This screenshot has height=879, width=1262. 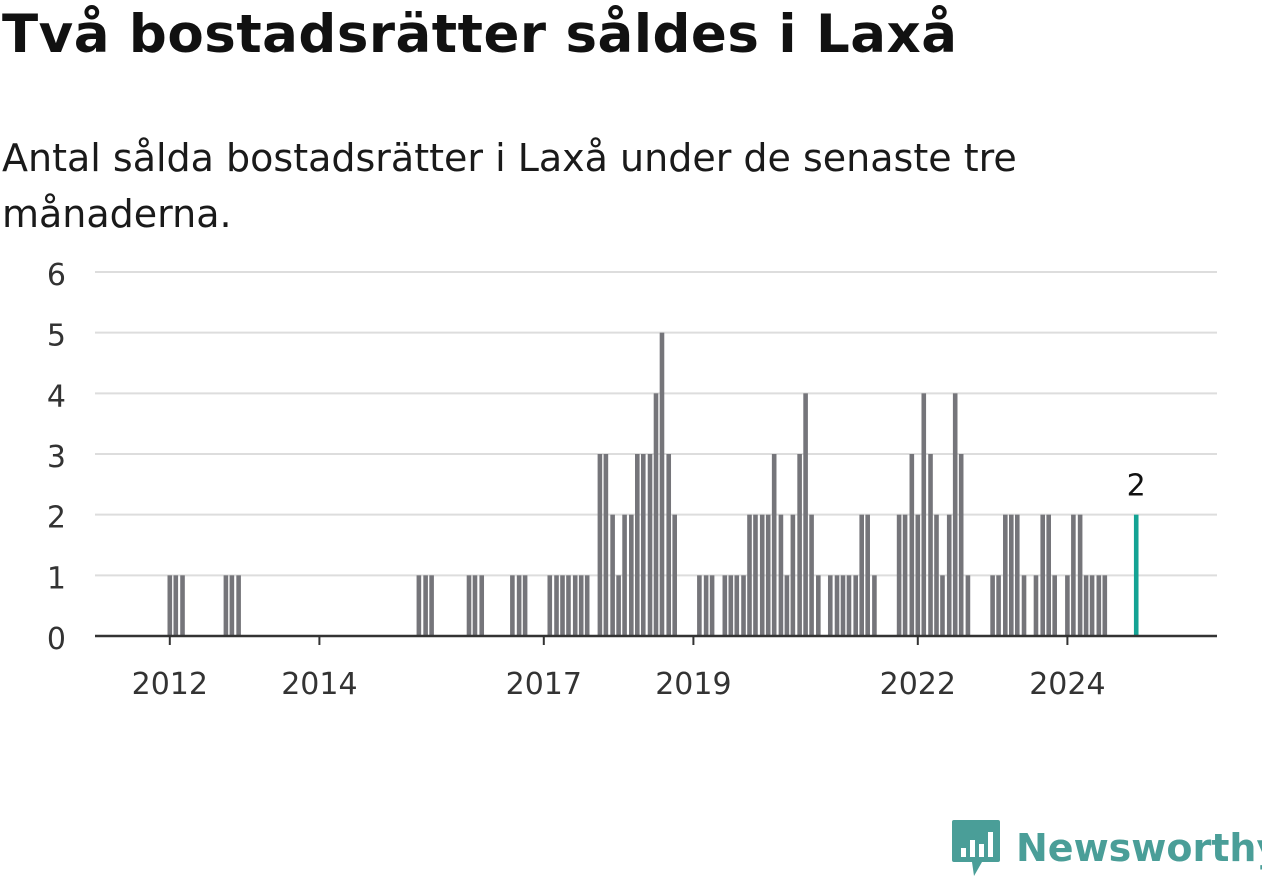 What do you see at coordinates (56, 275) in the screenshot?
I see `y-tick-label: 6` at bounding box center [56, 275].